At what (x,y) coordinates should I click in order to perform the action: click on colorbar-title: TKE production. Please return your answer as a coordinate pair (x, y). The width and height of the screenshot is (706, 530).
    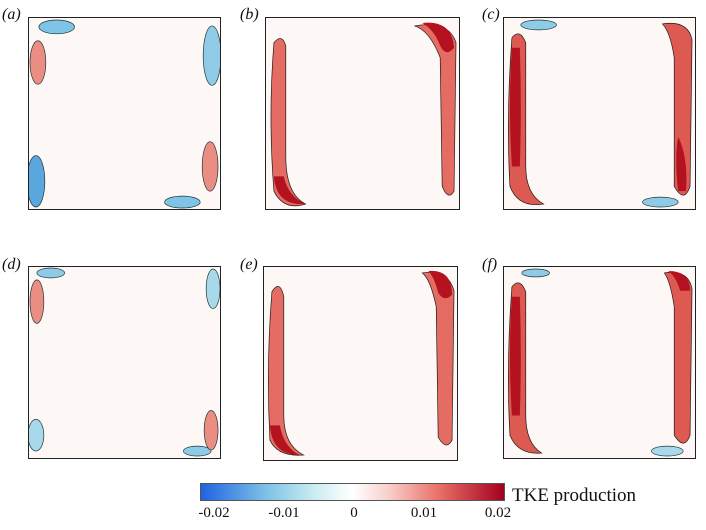
    Looking at the image, I should click on (574, 495).